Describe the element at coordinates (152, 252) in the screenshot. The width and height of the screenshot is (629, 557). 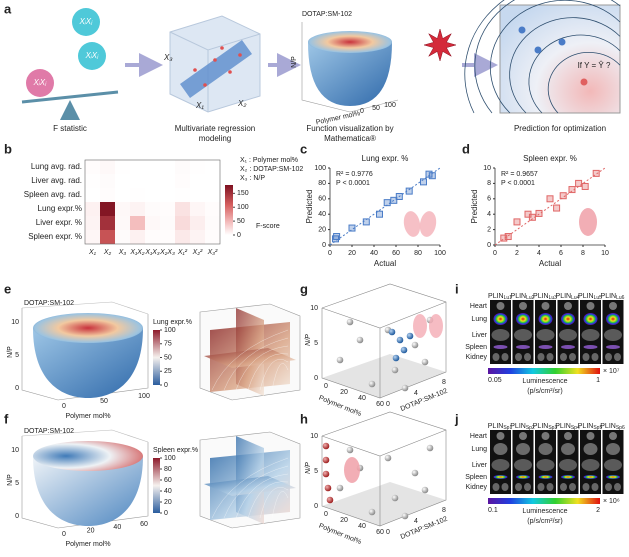
I see `column-label: X₁X₃` at that location.